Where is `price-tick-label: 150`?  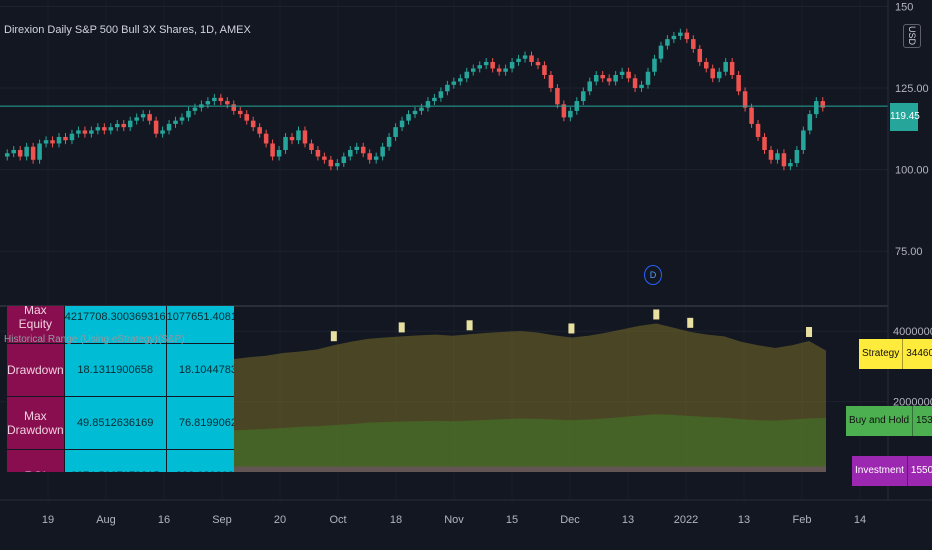 price-tick-label: 150 is located at coordinates (904, 8).